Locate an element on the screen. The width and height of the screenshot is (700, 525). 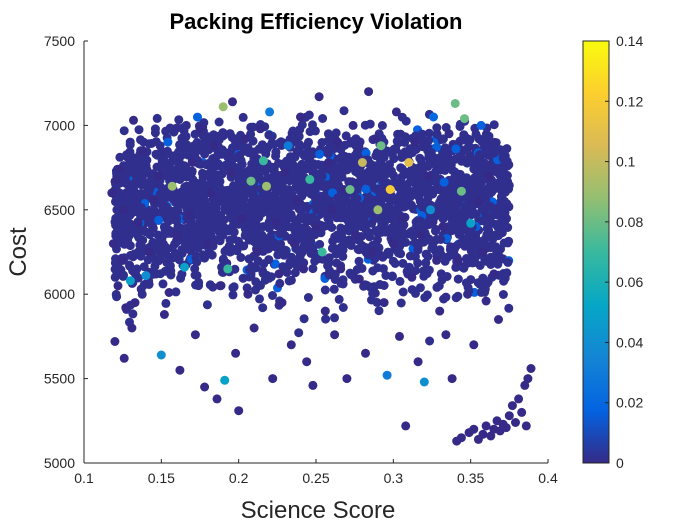
x-axis-label: Science Score is located at coordinates (318, 510).